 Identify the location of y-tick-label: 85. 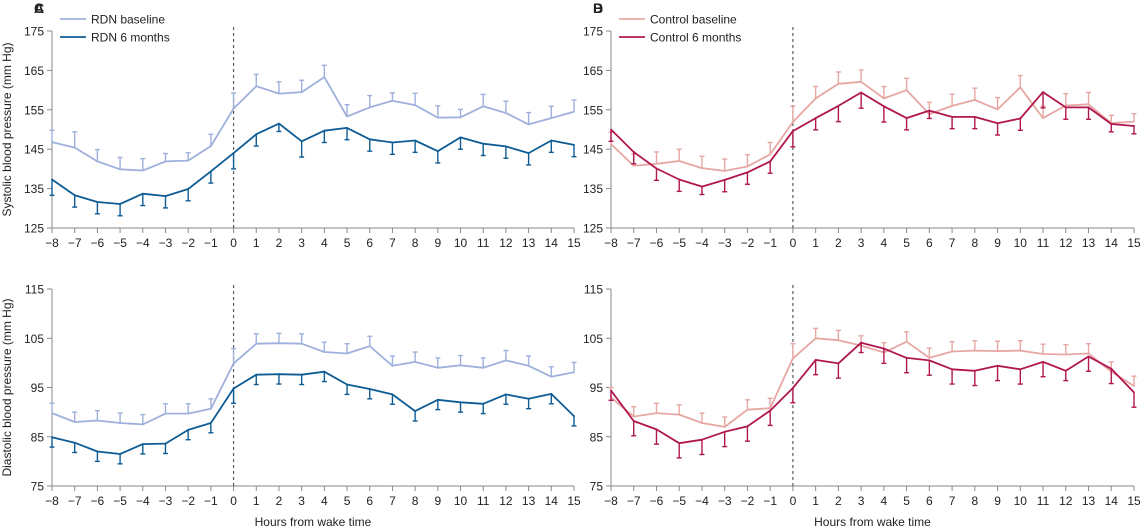
(38, 437).